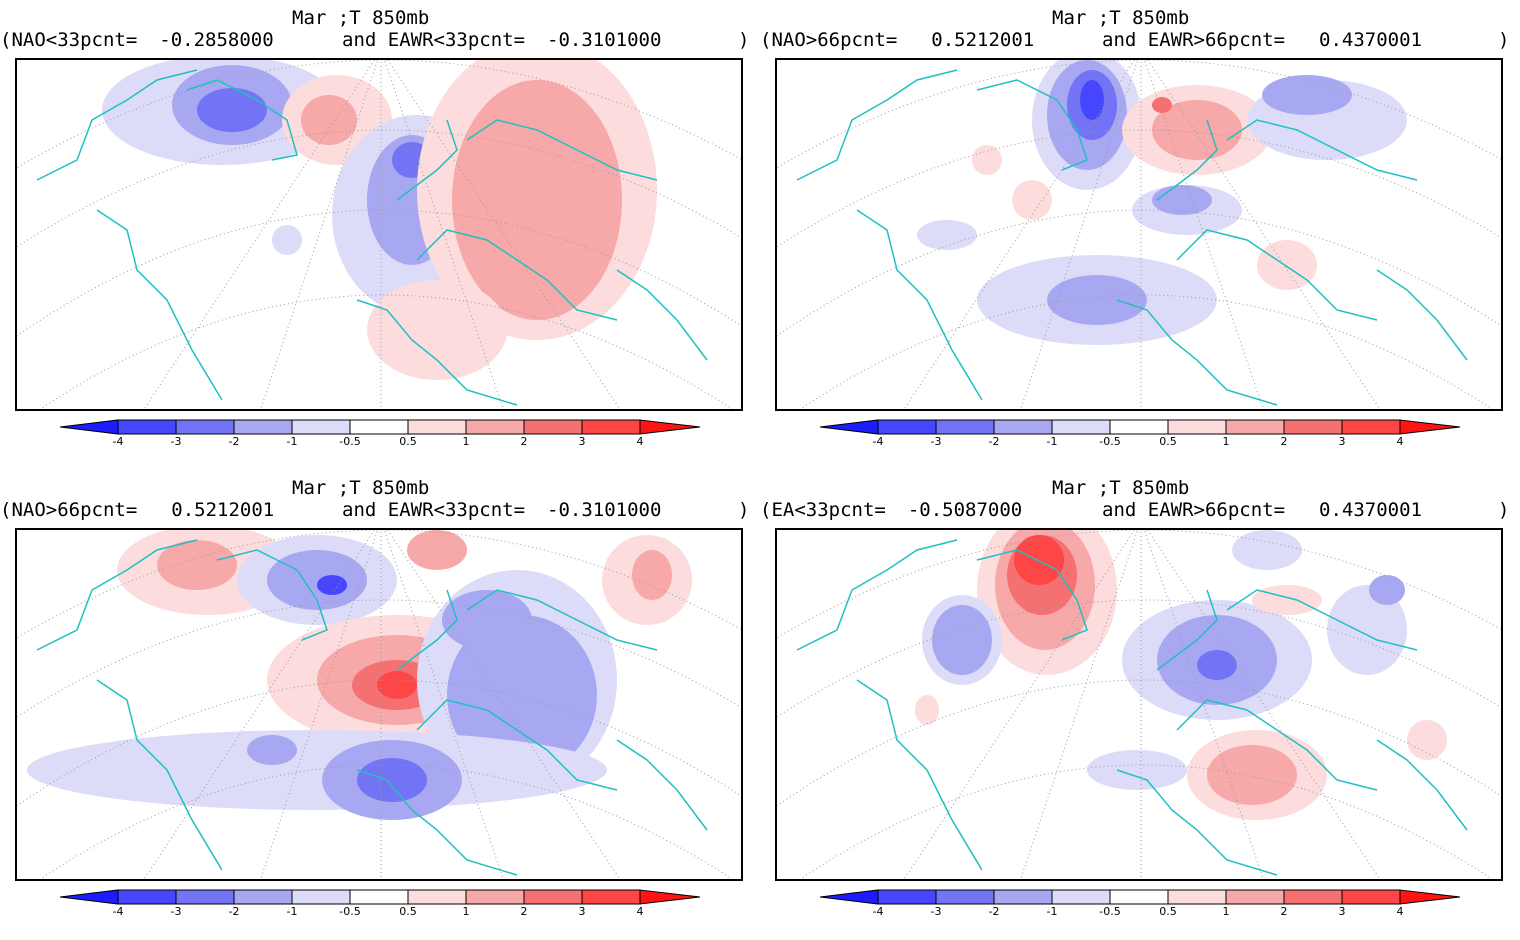 The height and width of the screenshot is (940, 1520). Describe the element at coordinates (223, 510) in the screenshot. I see `condition-value: 0.5212001` at that location.